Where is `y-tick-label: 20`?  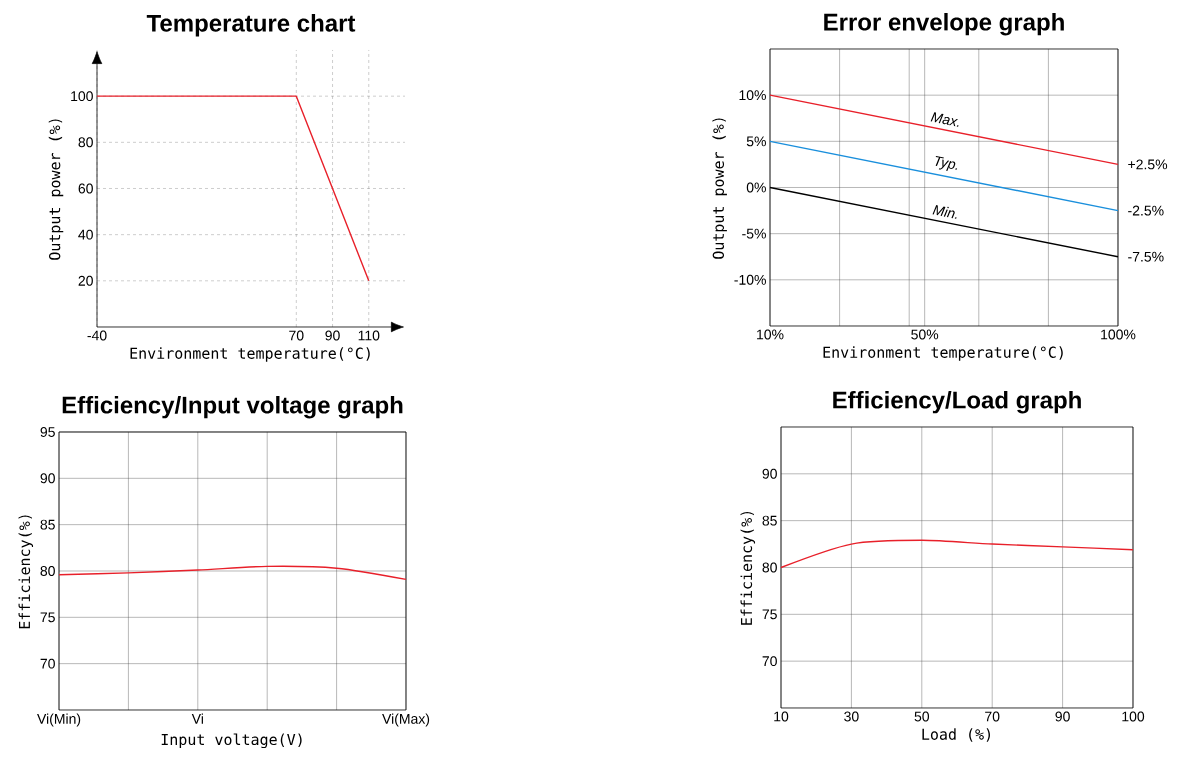 y-tick-label: 20 is located at coordinates (85, 280).